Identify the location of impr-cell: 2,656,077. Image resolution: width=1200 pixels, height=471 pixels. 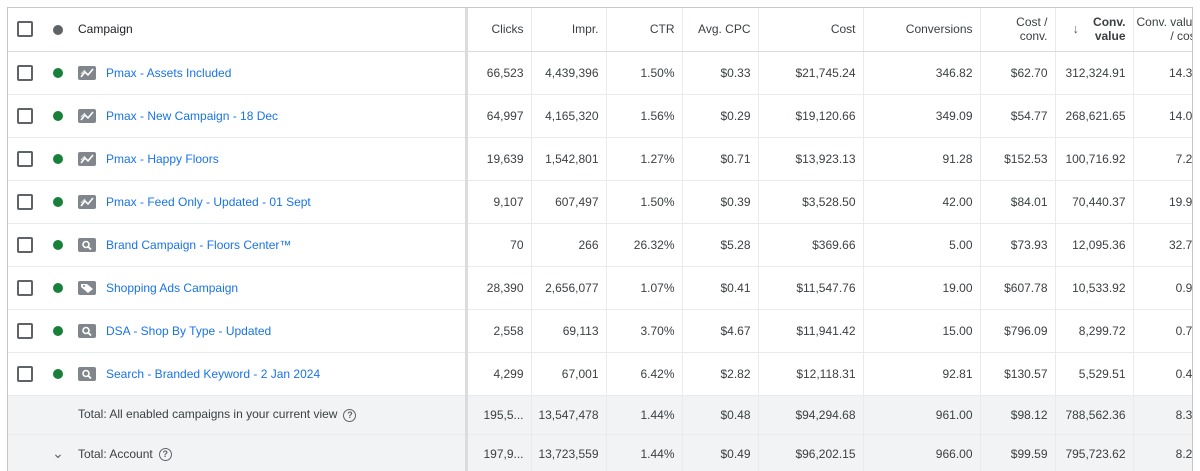
(569, 288).